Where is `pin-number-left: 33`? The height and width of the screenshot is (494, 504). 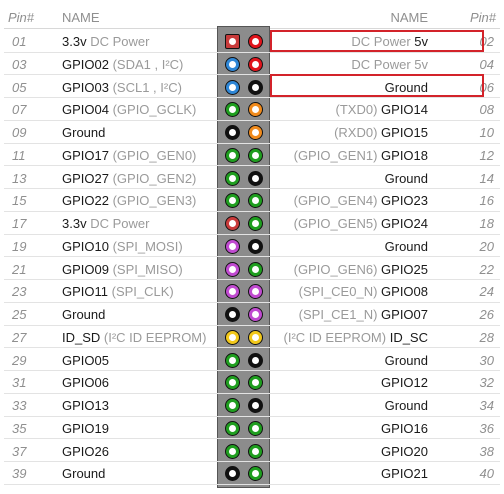
pin-number-left: 33 is located at coordinates (19, 405).